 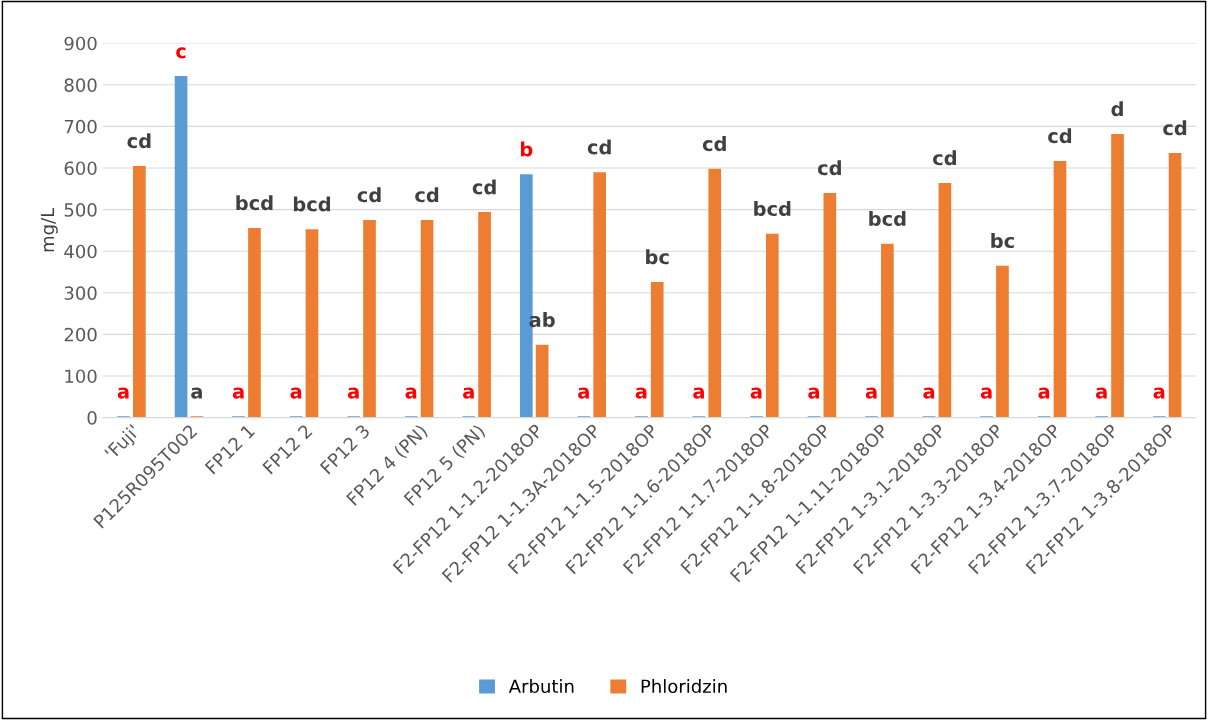 I want to click on legend-label: Arbutin, so click(x=541, y=686).